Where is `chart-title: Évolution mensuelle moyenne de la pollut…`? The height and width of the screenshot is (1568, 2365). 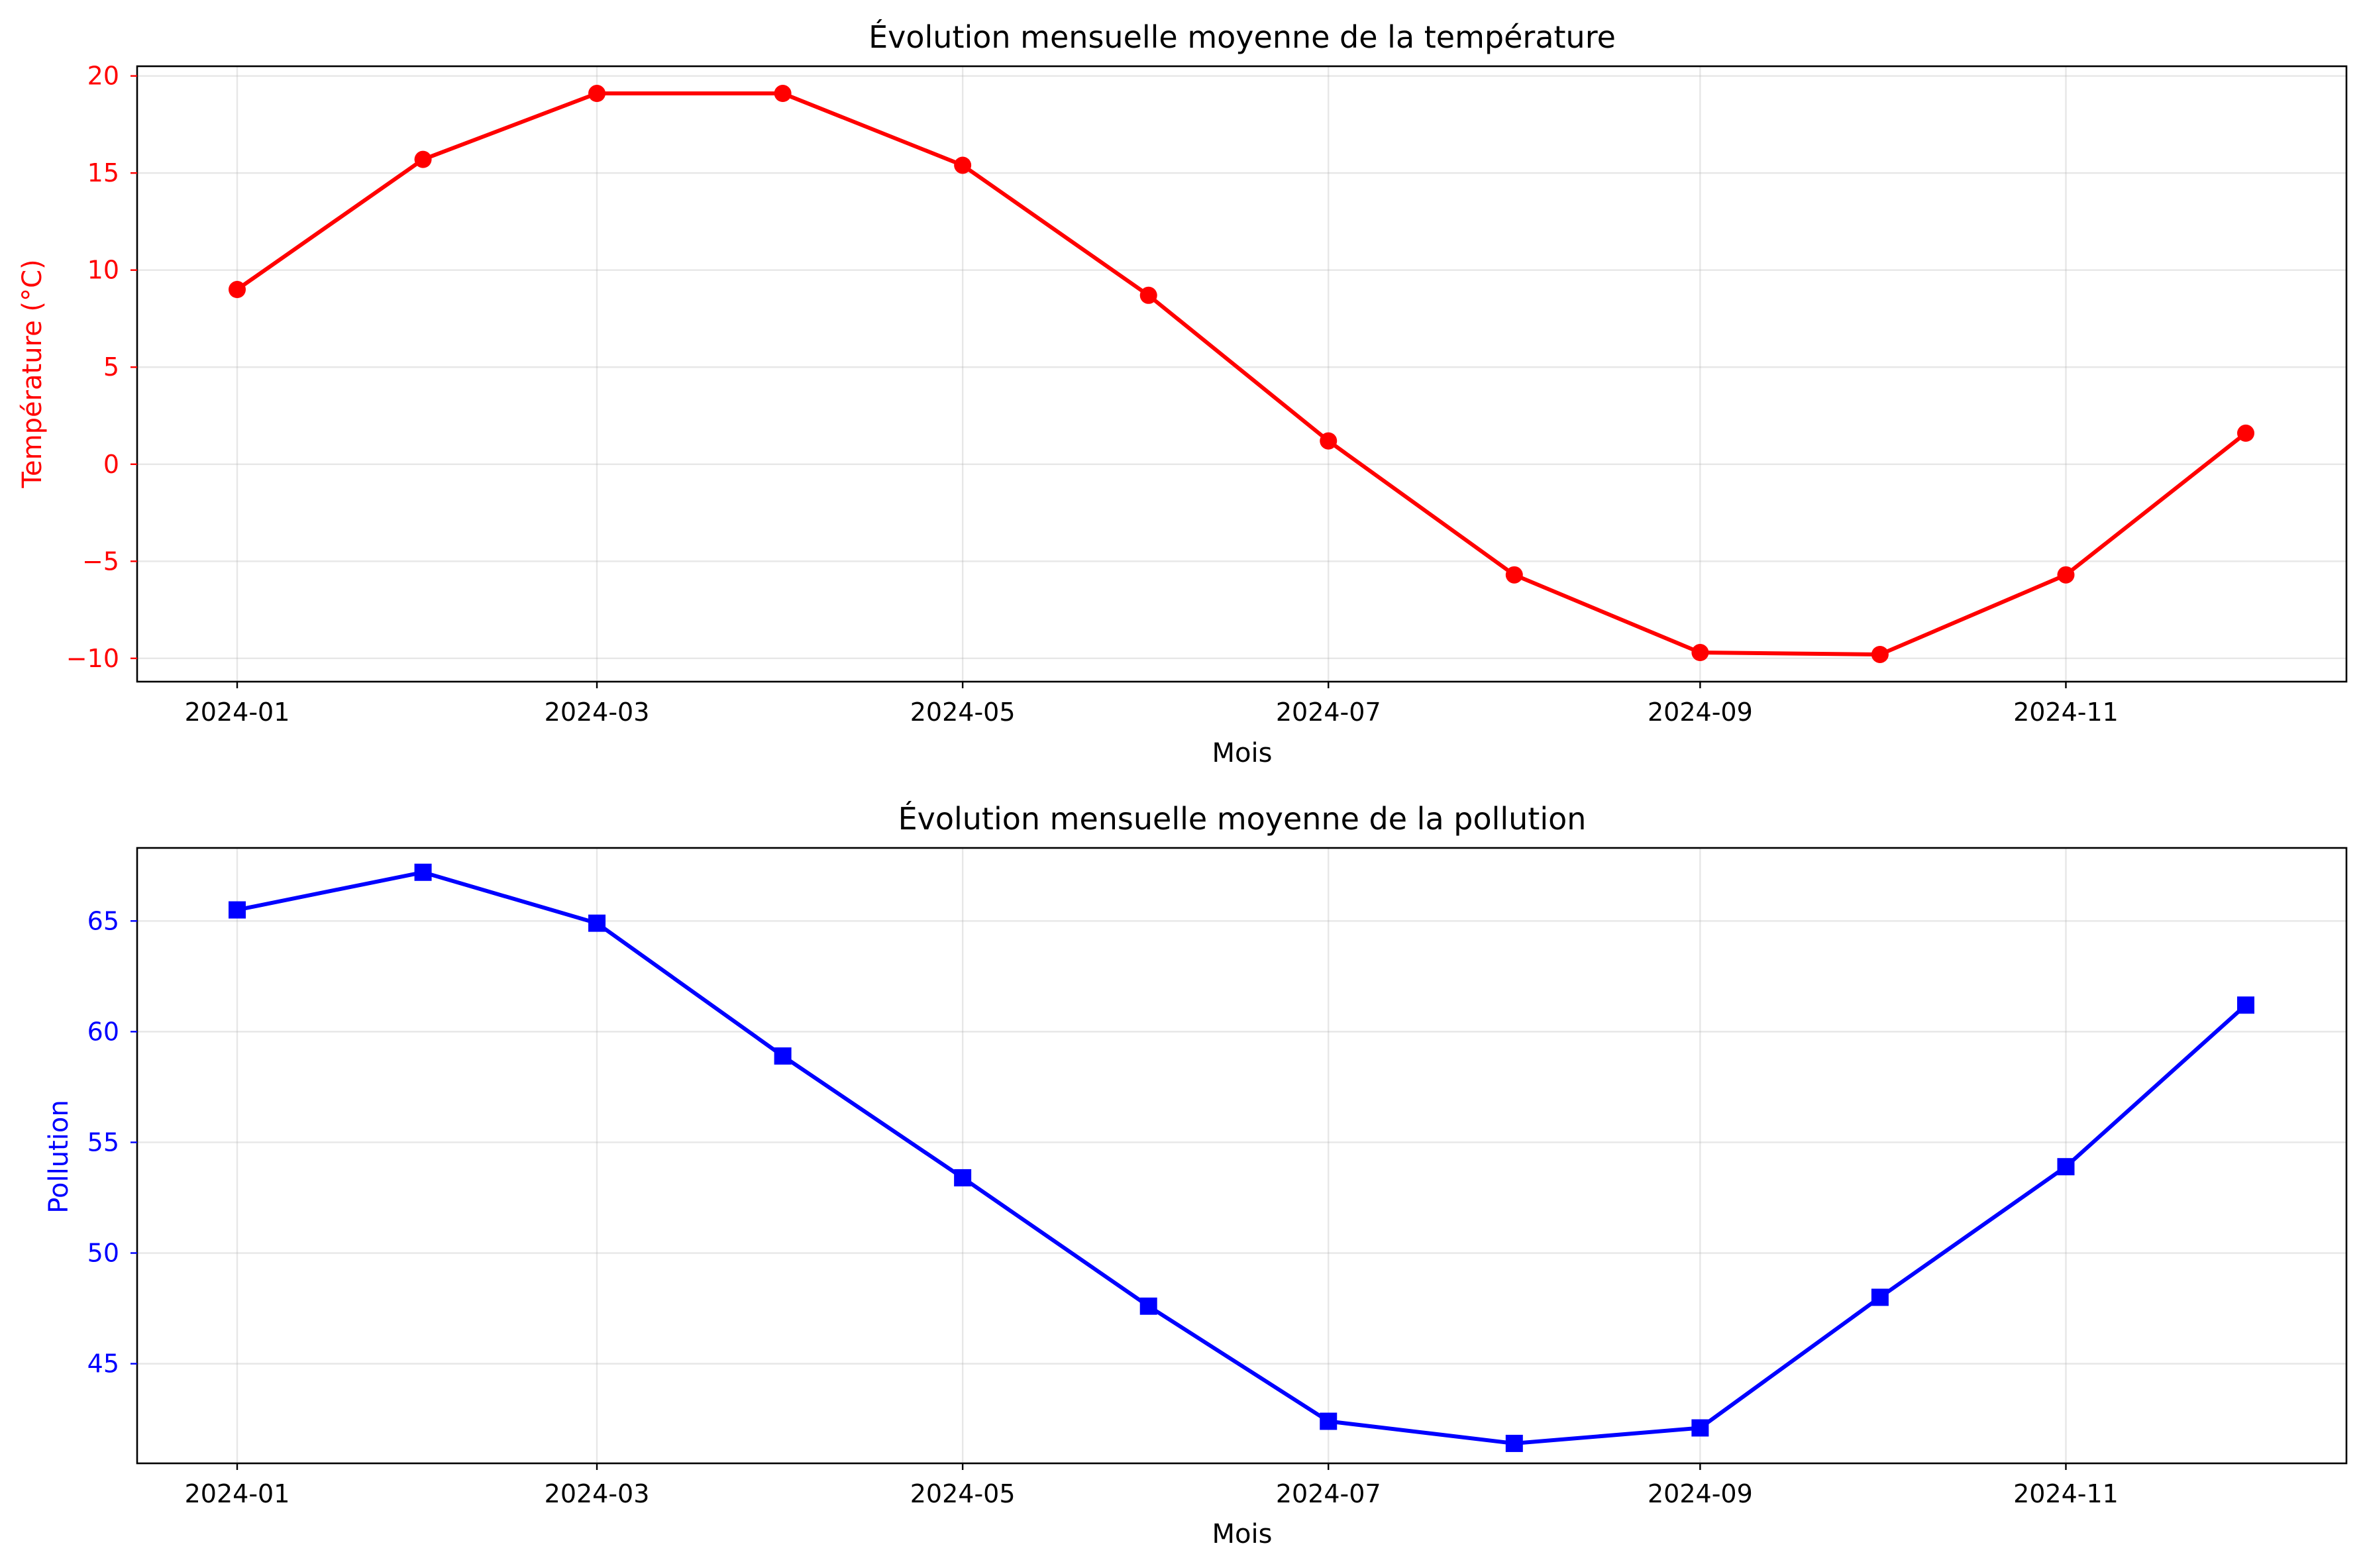 chart-title: Évolution mensuelle moyenne de la pollut… is located at coordinates (1242, 819).